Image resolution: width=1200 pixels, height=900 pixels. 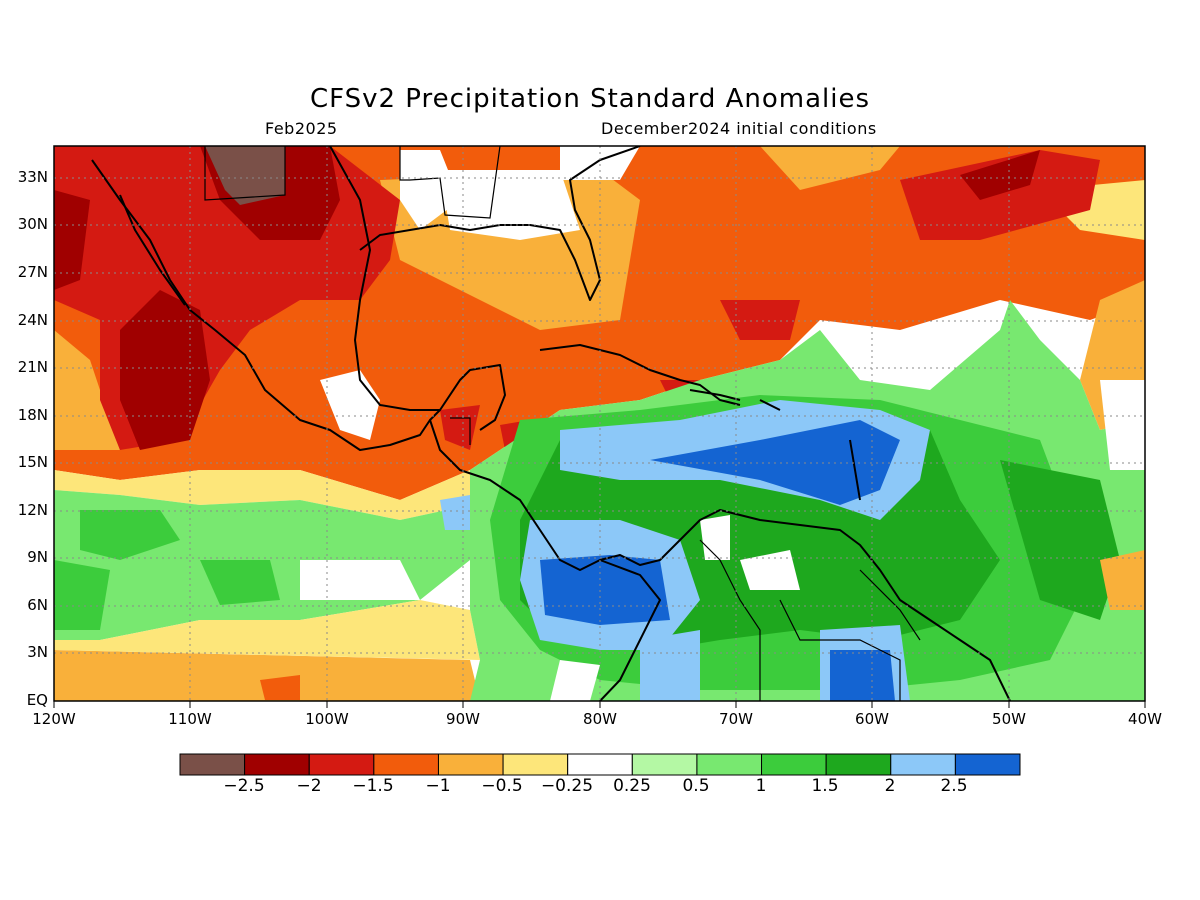 I want to click on lat-label: 15N, so click(x=32, y=462).